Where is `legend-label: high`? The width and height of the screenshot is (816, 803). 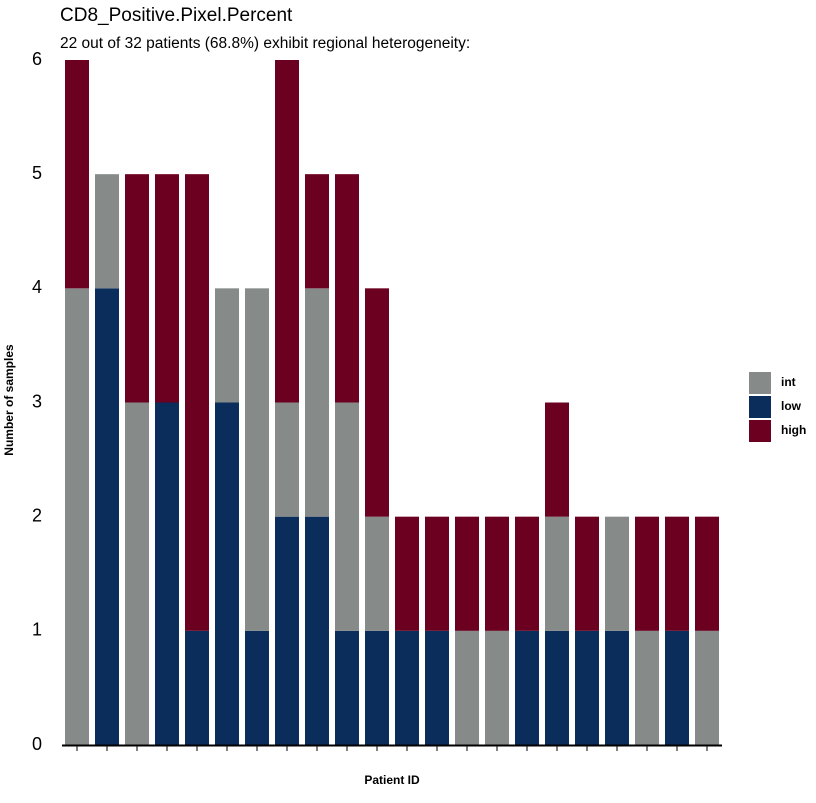
legend-label: high is located at coordinates (793, 430).